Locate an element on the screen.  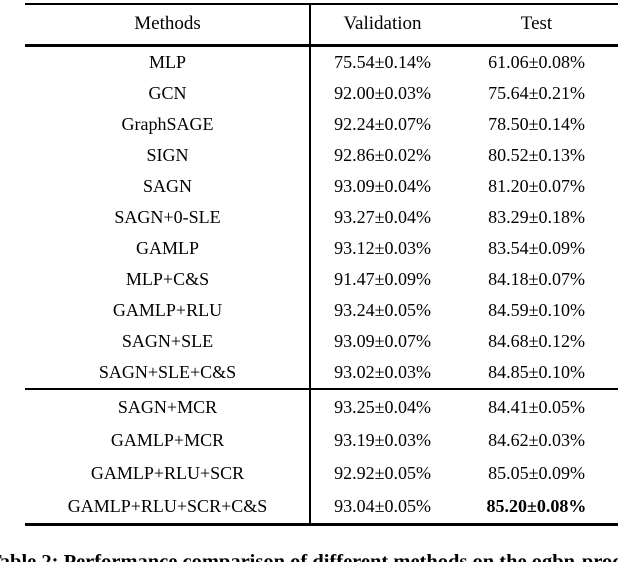
header-methods: Methods is located at coordinates (167, 23).